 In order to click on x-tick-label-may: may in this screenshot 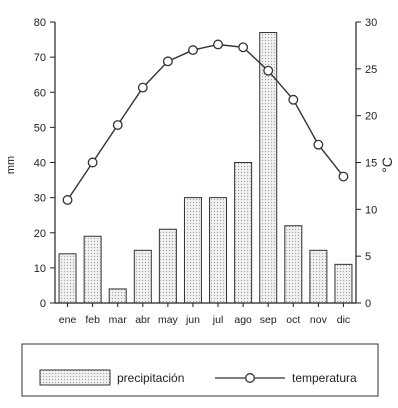, I will do `click(168, 320)`.